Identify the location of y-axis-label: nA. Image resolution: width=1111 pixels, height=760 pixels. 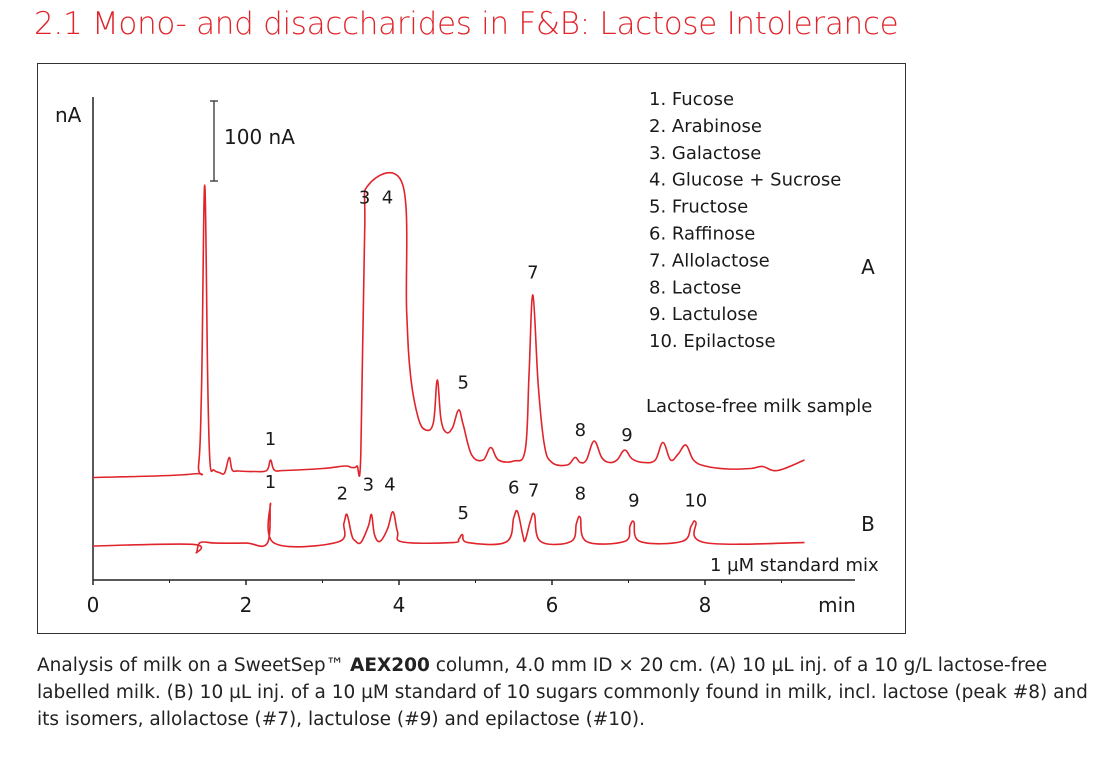
(68, 115).